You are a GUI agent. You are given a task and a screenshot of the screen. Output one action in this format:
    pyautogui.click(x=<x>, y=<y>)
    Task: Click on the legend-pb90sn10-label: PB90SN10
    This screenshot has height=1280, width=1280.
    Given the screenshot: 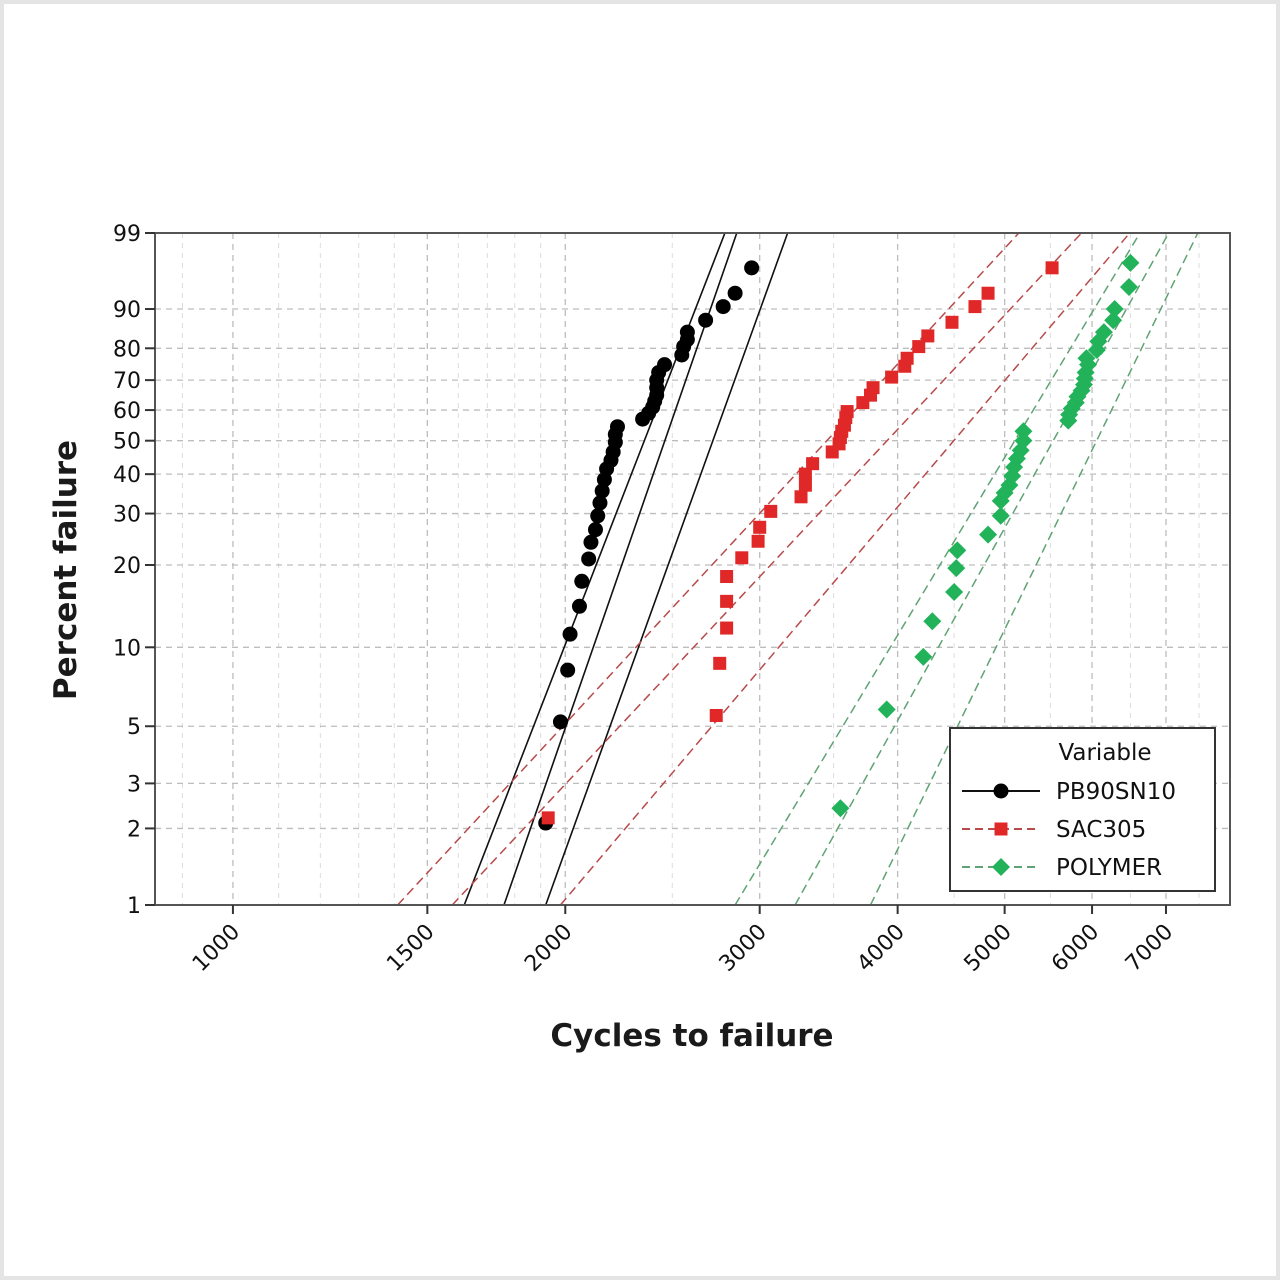 What is the action you would take?
    pyautogui.click(x=1116, y=792)
    